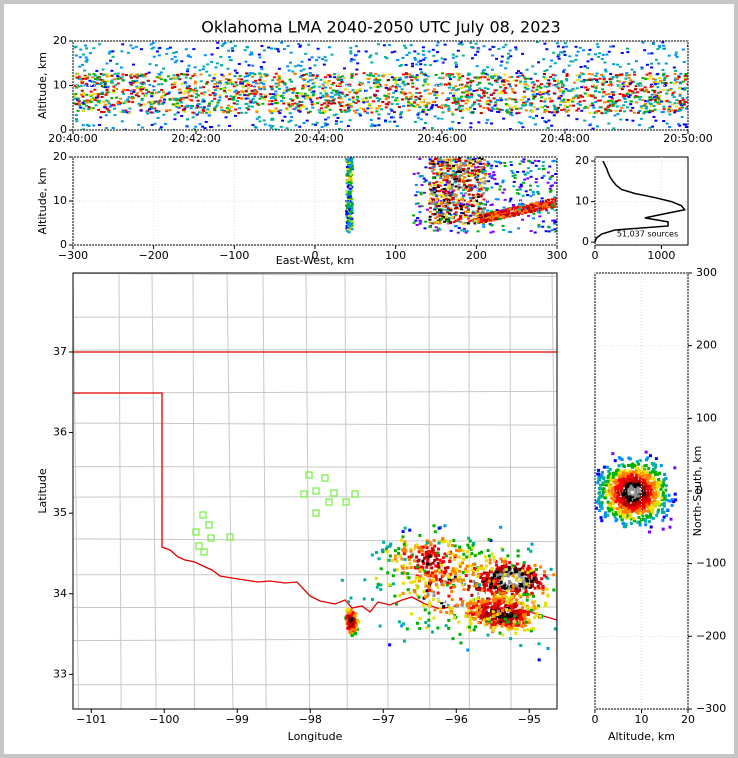  What do you see at coordinates (510, 491) in the screenshot?
I see `county-line` at bounding box center [510, 491].